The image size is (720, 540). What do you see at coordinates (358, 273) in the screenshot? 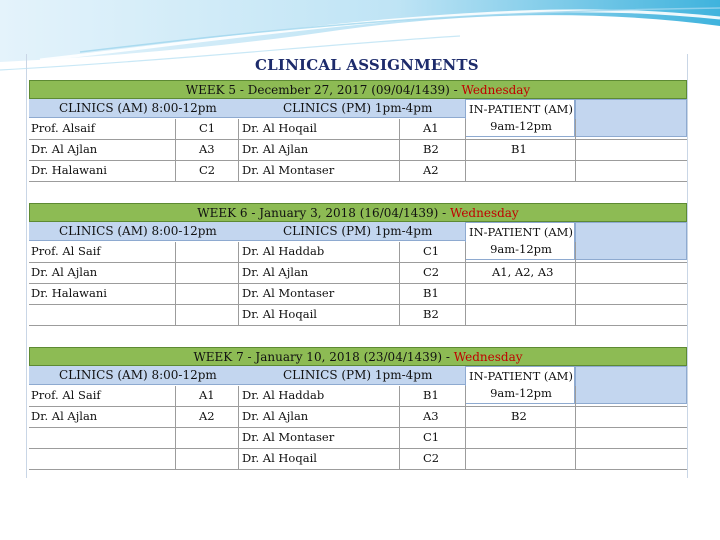
I see `table-row: Dr. Al Ajlan Dr. Al Ajlan C2 A1, A2, A3` at bounding box center [358, 273].